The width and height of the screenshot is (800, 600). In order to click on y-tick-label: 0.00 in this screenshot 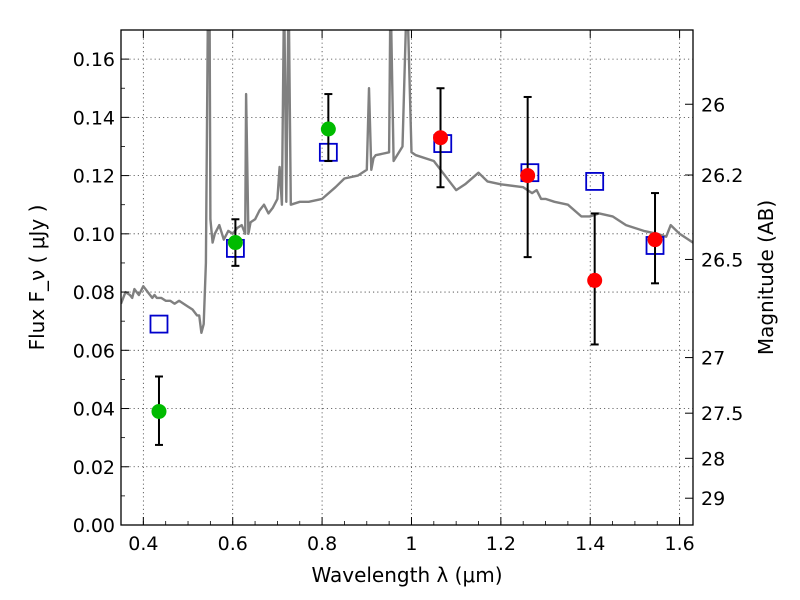, I will do `click(94, 526)`.